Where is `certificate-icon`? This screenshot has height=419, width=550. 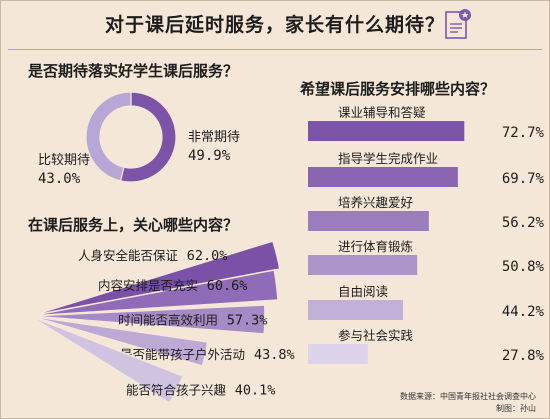
certificate-icon is located at coordinates (458, 24).